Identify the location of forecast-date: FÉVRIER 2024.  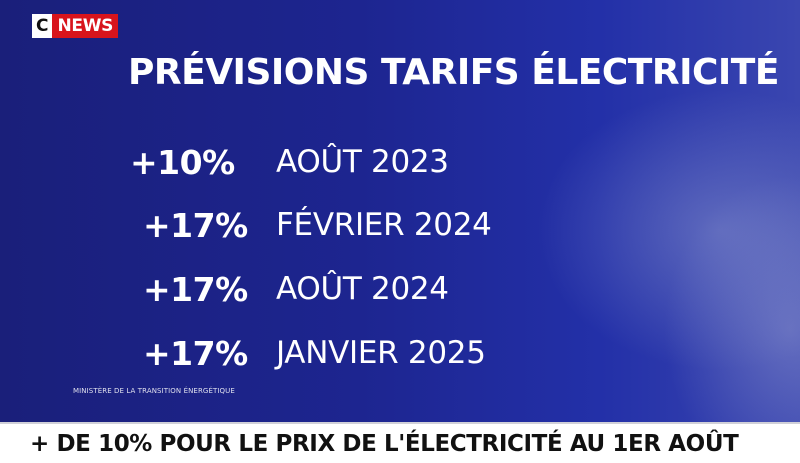
(384, 225).